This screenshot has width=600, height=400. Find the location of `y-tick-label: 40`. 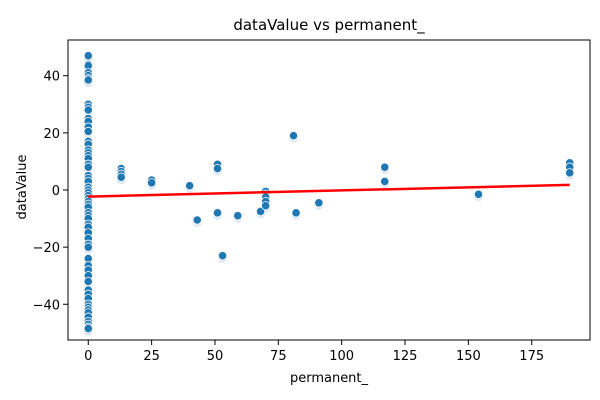

y-tick-label: 40 is located at coordinates (51, 77).